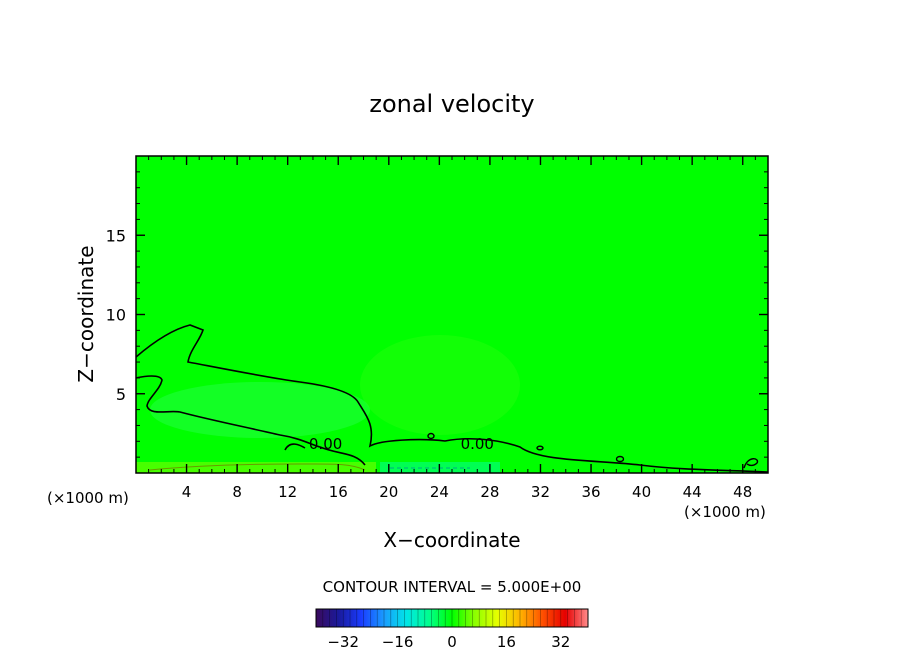 This screenshot has height=654, width=904. I want to click on field-shade-center, so click(440, 385).